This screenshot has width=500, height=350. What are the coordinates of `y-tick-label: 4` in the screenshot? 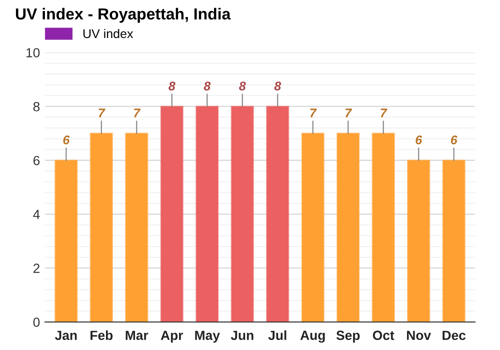 It's located at (36, 214).